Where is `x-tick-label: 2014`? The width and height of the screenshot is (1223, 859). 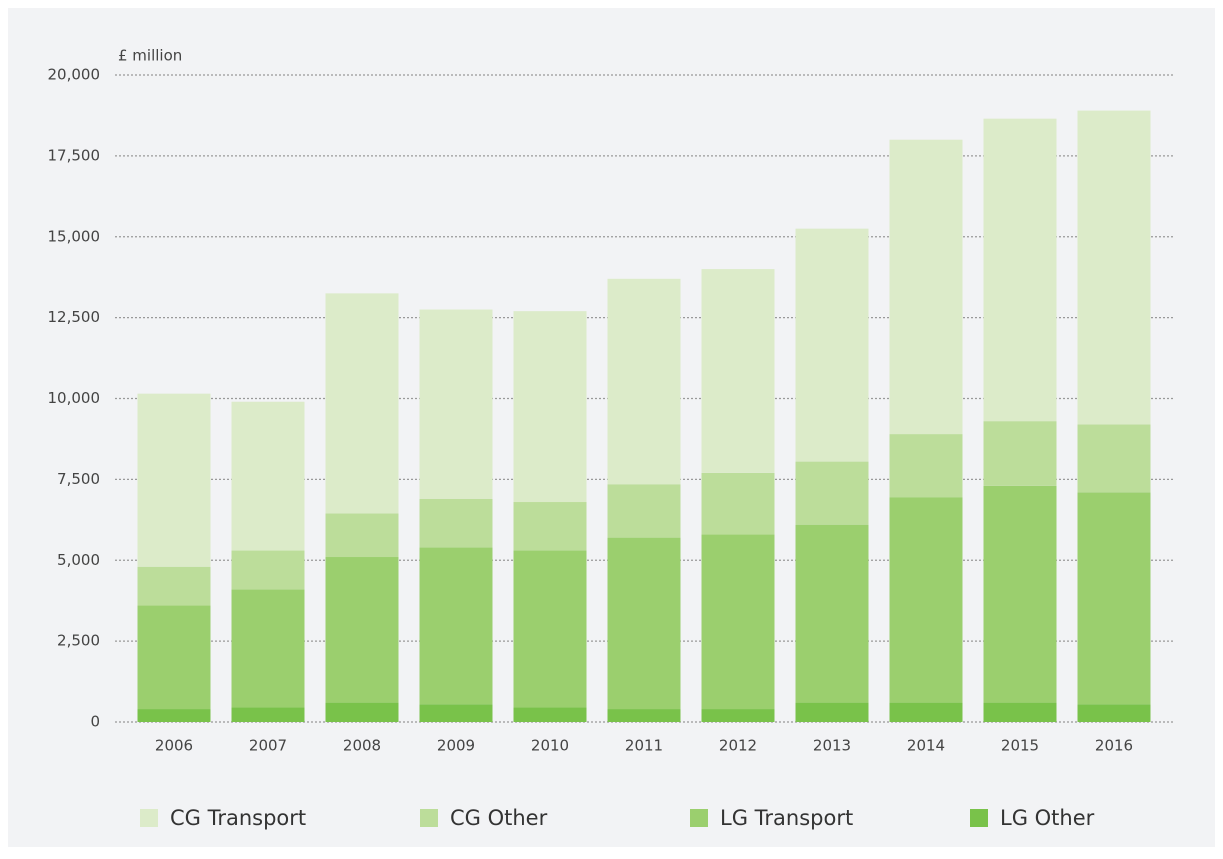
x-tick-label: 2014 is located at coordinates (926, 746).